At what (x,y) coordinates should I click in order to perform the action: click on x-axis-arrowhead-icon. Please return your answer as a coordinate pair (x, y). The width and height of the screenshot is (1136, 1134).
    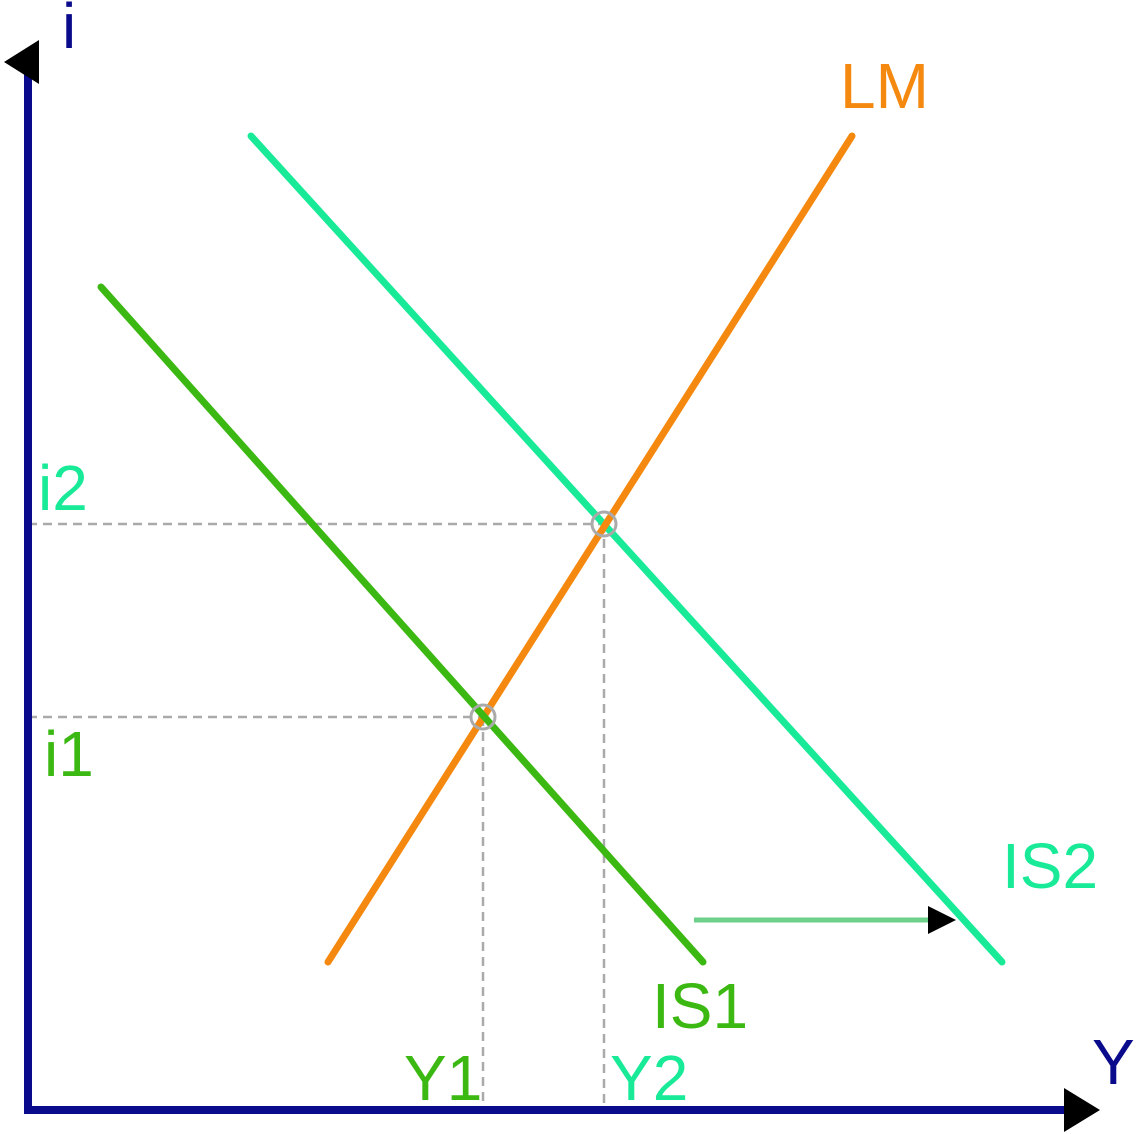
    Looking at the image, I should click on (1082, 1110).